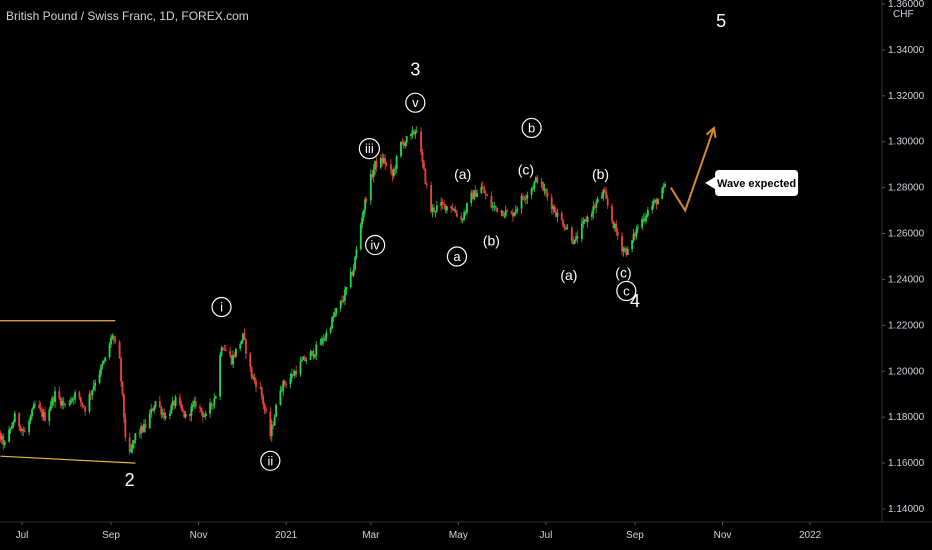 This screenshot has height=550, width=932. Describe the element at coordinates (221, 307) in the screenshot. I see `wave-label: i` at that location.